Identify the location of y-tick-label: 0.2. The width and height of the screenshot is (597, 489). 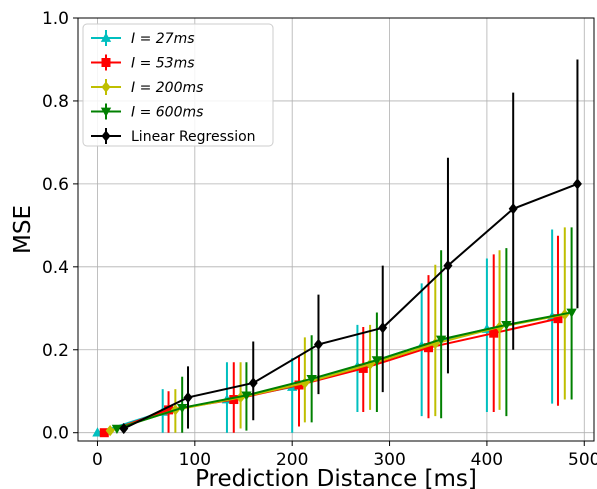
(55, 351).